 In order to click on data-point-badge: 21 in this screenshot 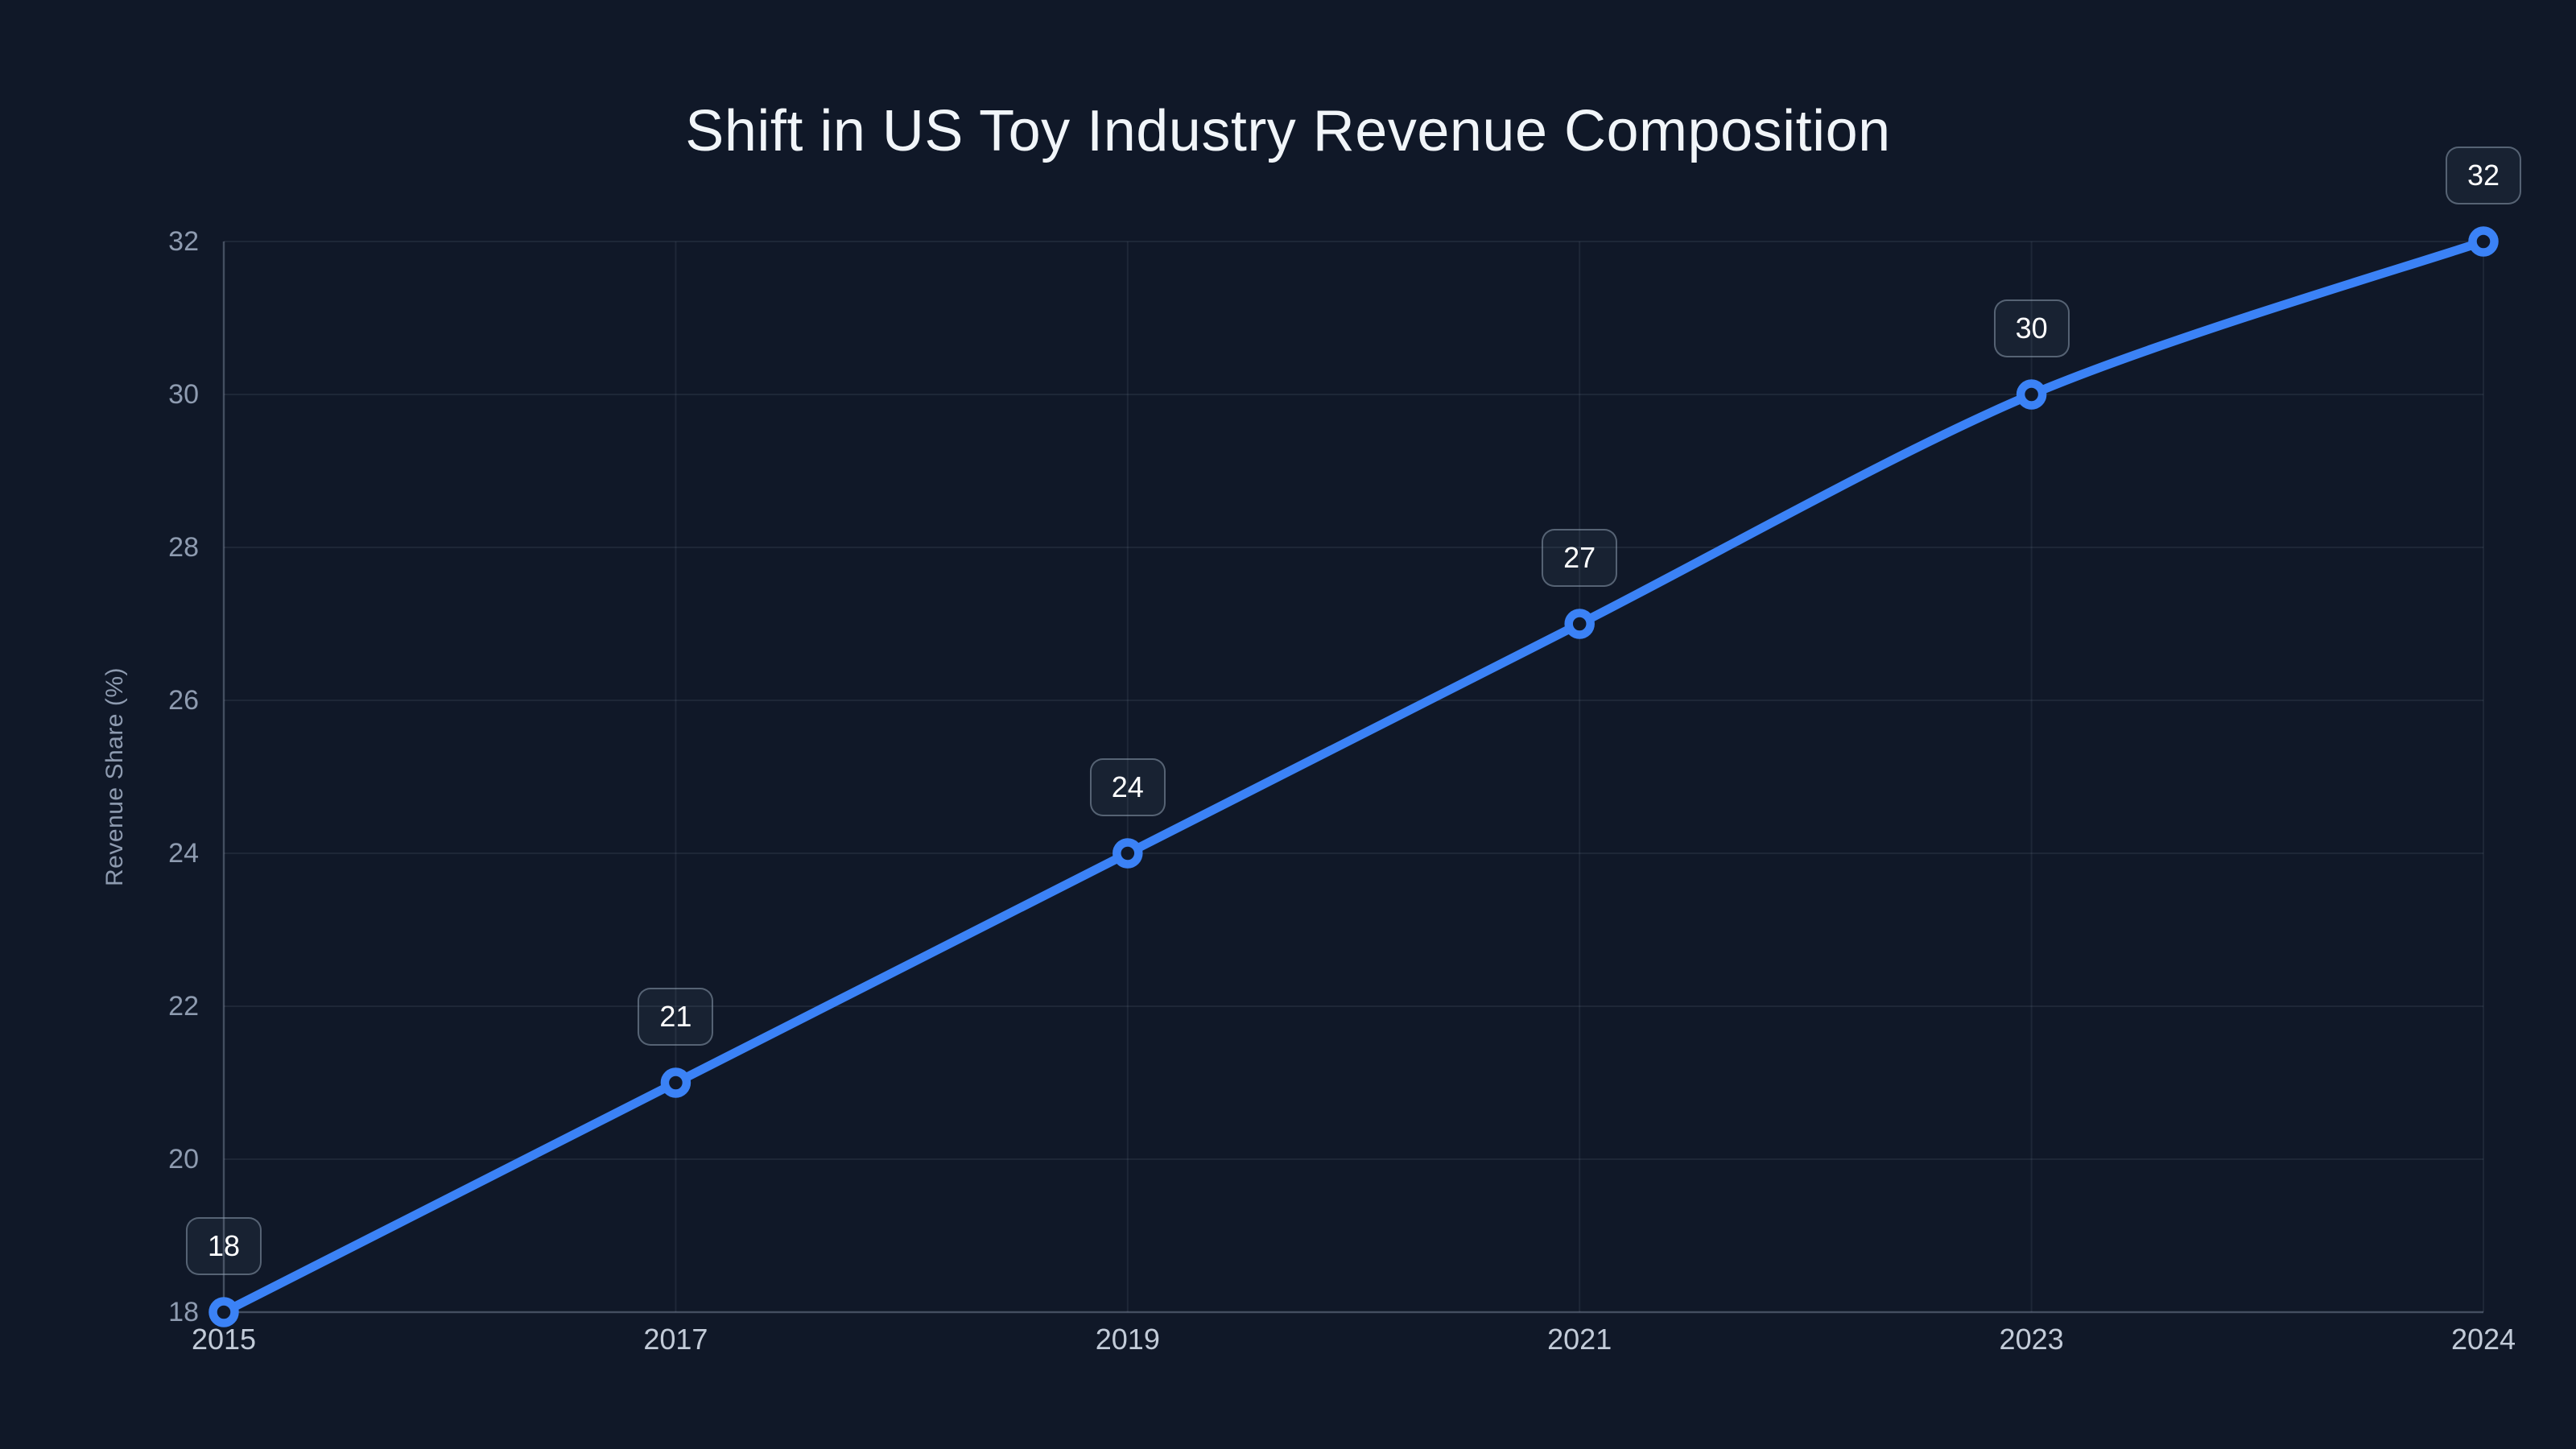, I will do `click(676, 1017)`.